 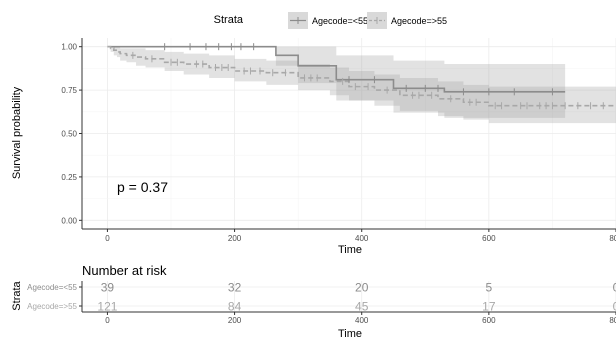 What do you see at coordinates (235, 238) in the screenshot?
I see `x-tick-label-1: 200` at bounding box center [235, 238].